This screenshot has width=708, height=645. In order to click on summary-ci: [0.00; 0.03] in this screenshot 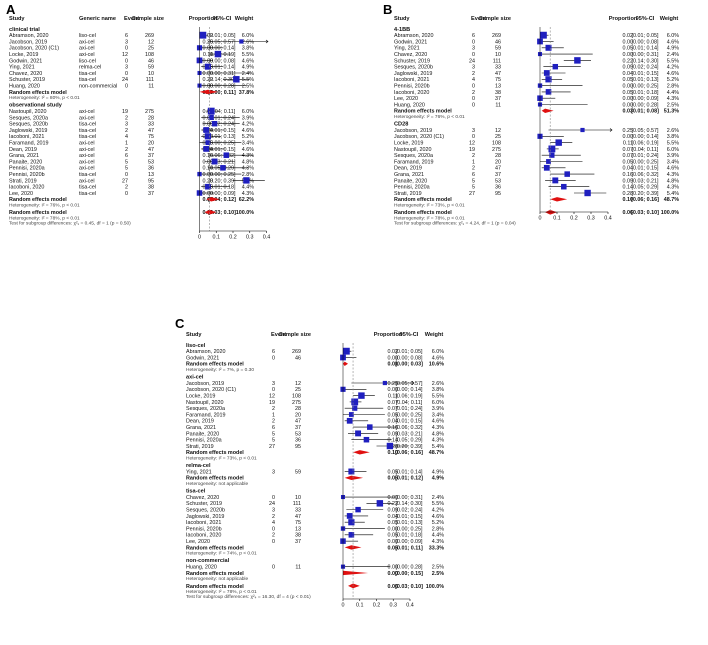, I will do `click(409, 365)`.